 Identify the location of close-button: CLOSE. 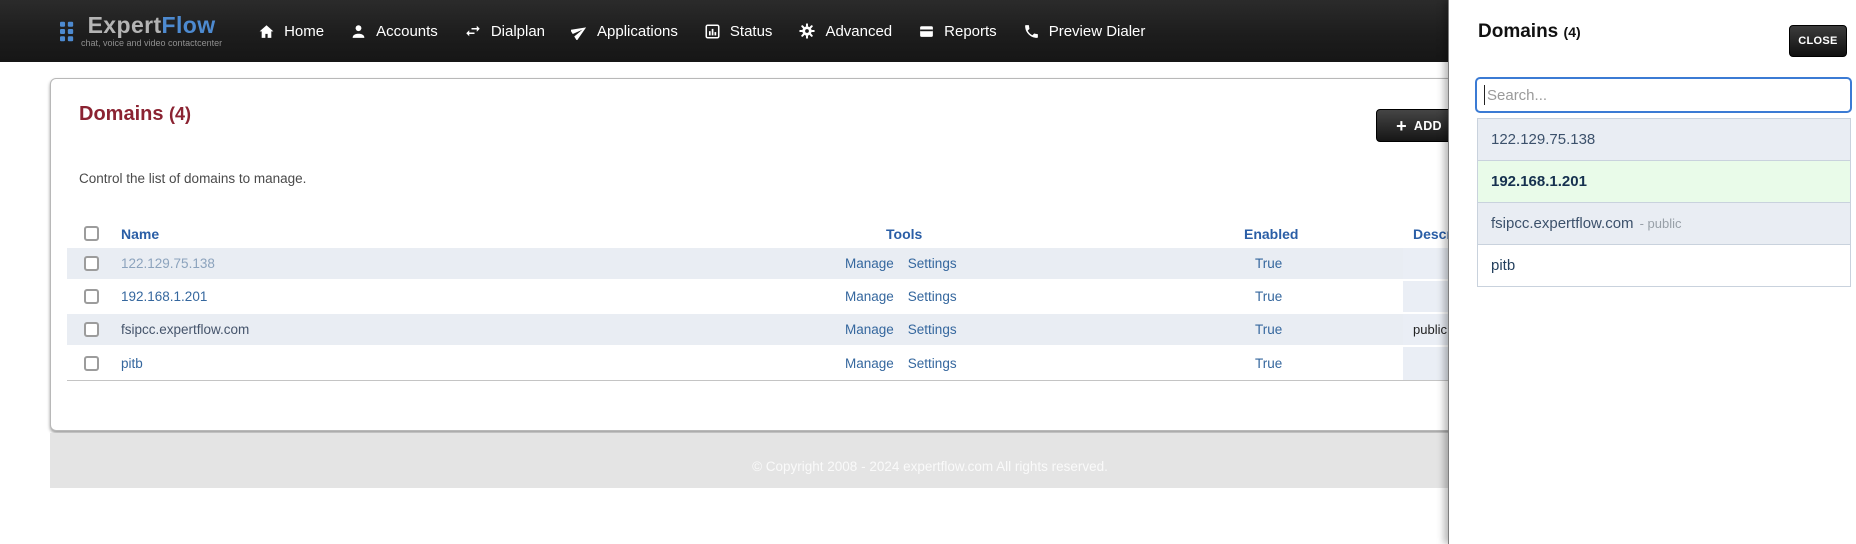
(1818, 41).